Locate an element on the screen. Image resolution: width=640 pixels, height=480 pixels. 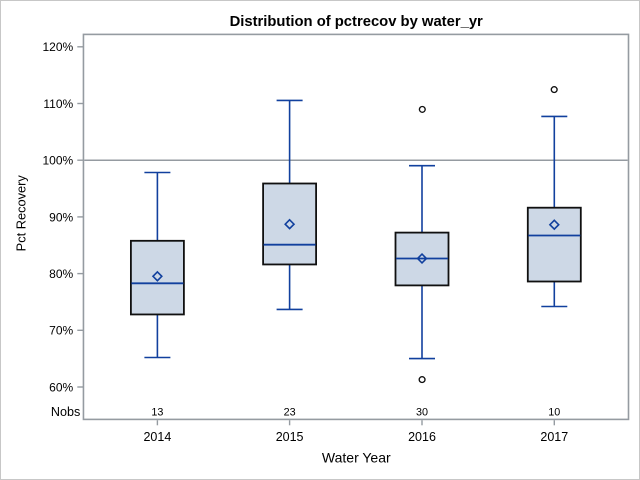
svg-text: Pct Recovery is located at coordinates (20, 213).